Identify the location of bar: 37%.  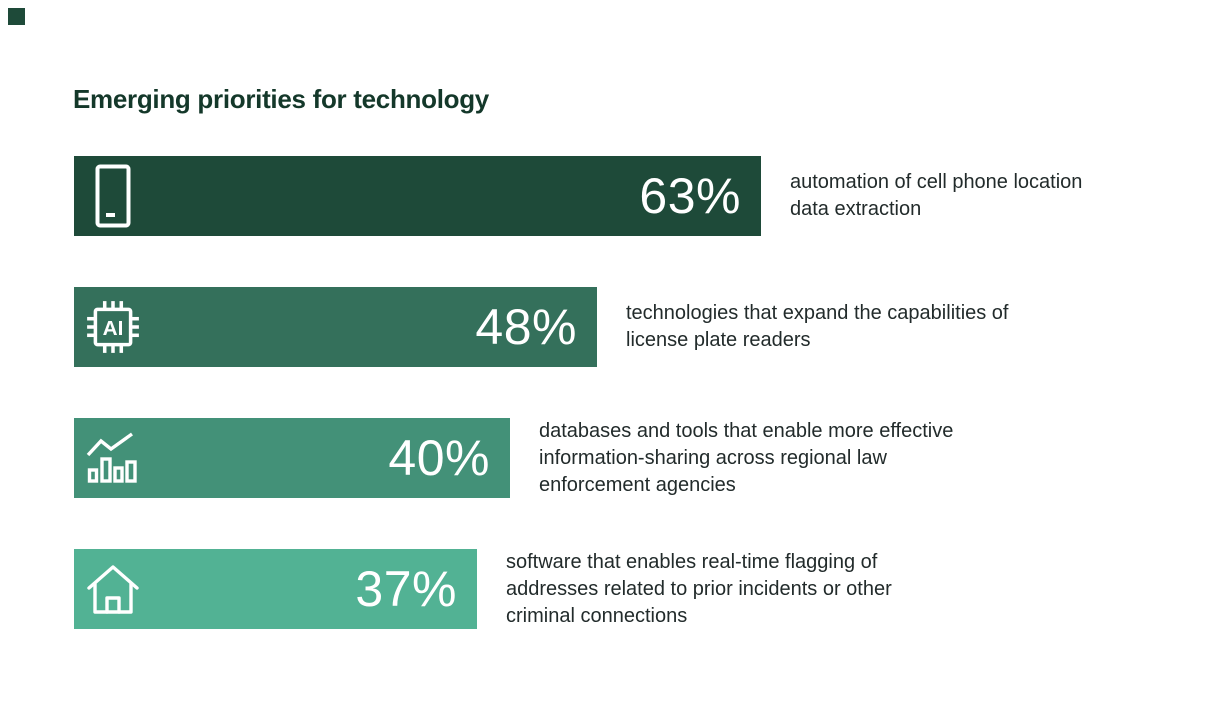
(275, 589).